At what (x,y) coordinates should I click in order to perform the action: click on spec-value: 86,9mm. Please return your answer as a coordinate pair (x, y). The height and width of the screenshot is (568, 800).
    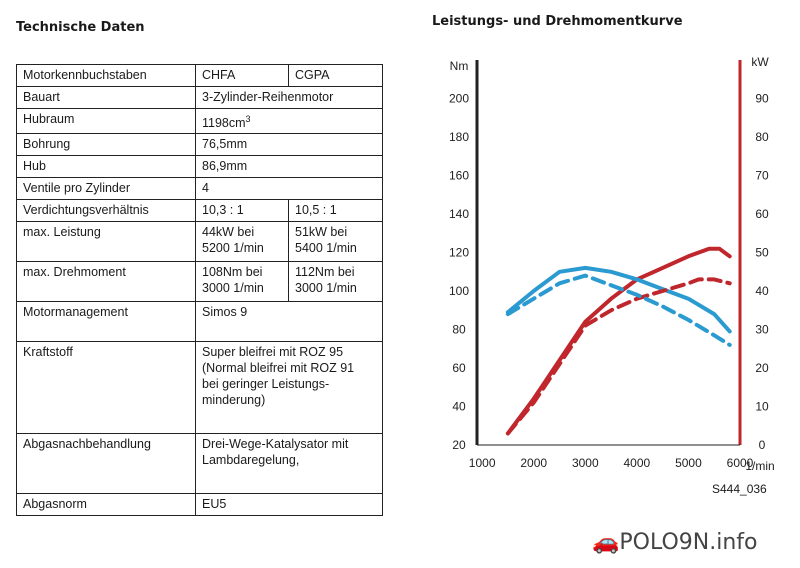
    Looking at the image, I should click on (289, 167).